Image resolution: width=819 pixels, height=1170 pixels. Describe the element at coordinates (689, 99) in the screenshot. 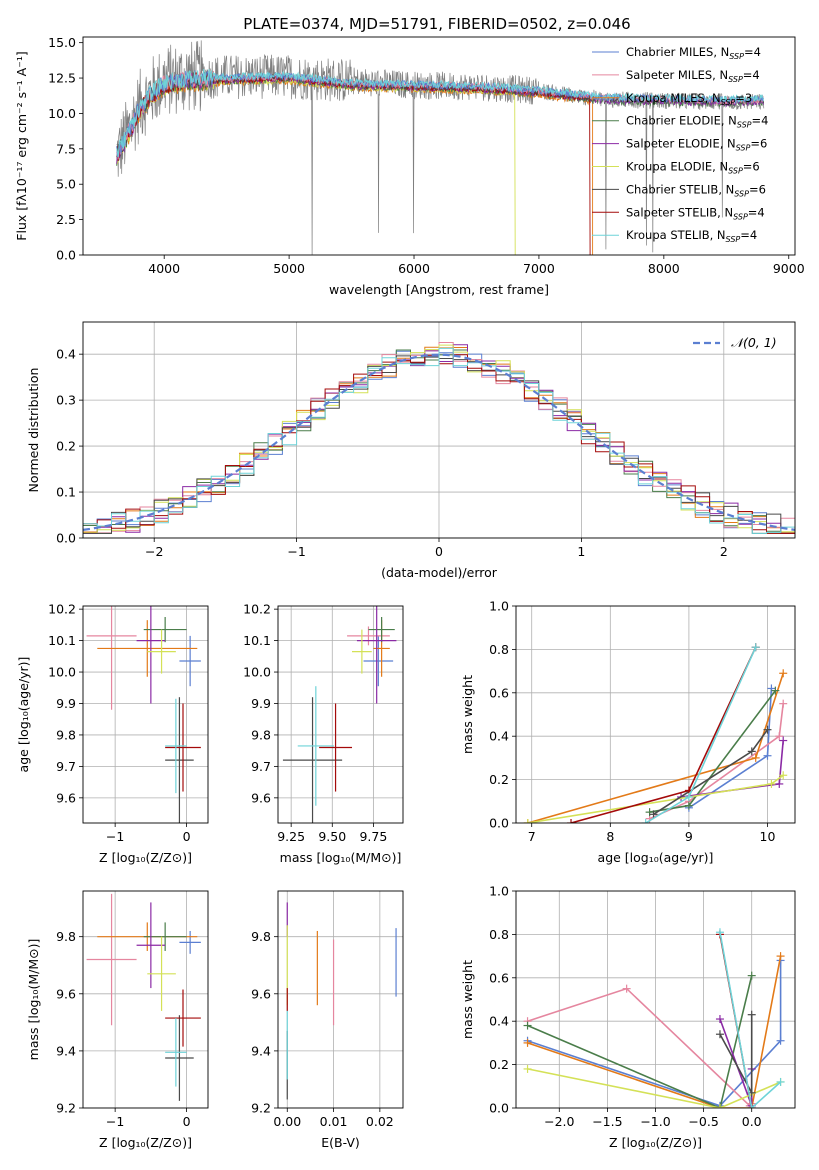

I see `legend-label: Kroupa MILES, NSSP=3` at that location.